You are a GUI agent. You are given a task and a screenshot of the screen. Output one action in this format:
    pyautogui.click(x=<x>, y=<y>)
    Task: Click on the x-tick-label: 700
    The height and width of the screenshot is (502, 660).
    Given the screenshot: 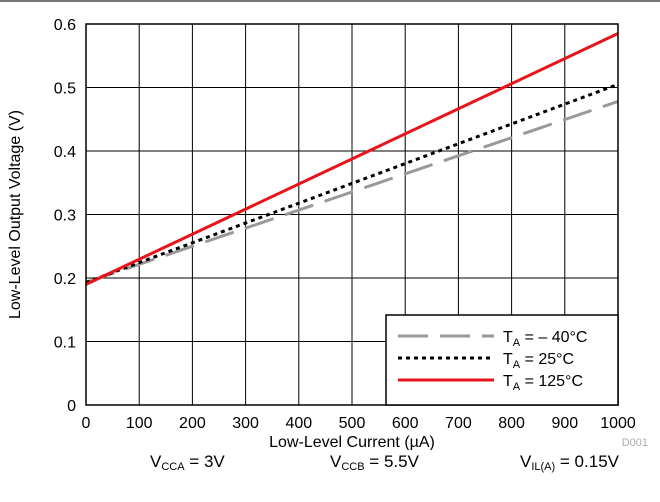 What is the action you would take?
    pyautogui.click(x=458, y=423)
    